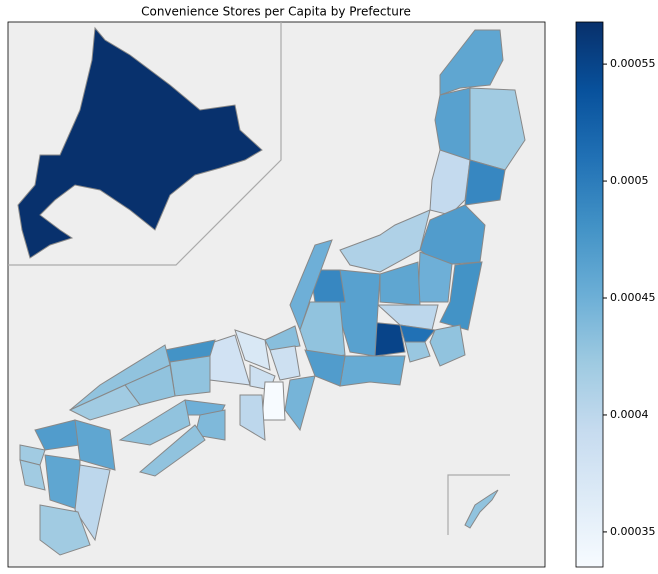 Image resolution: width=658 pixels, height=574 pixels. Describe the element at coordinates (629, 414) in the screenshot. I see `colorbar-tick-label: 0.0004` at that location.